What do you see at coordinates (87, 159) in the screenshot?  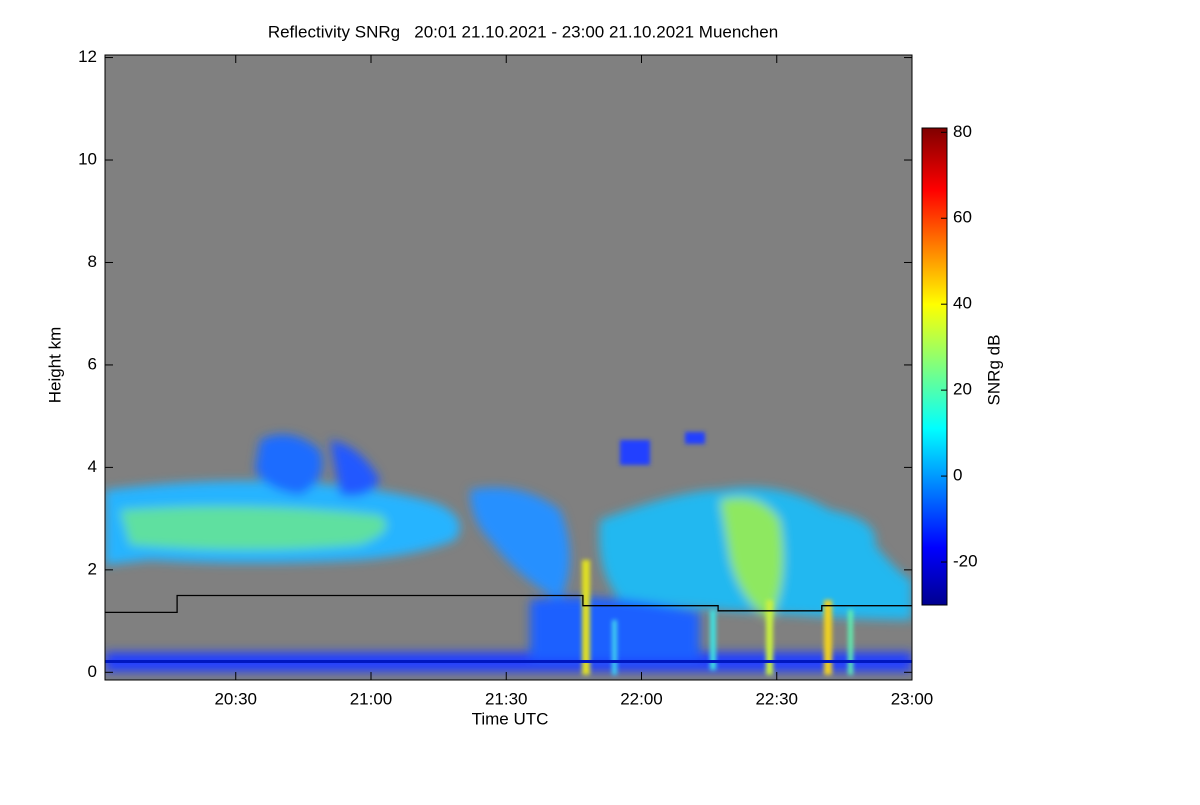 I see `y-tick-label: 10` at bounding box center [87, 159].